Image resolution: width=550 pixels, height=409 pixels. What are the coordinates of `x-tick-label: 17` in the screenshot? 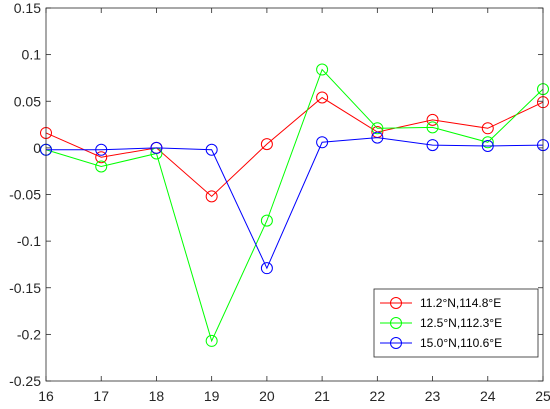 It's located at (101, 396).